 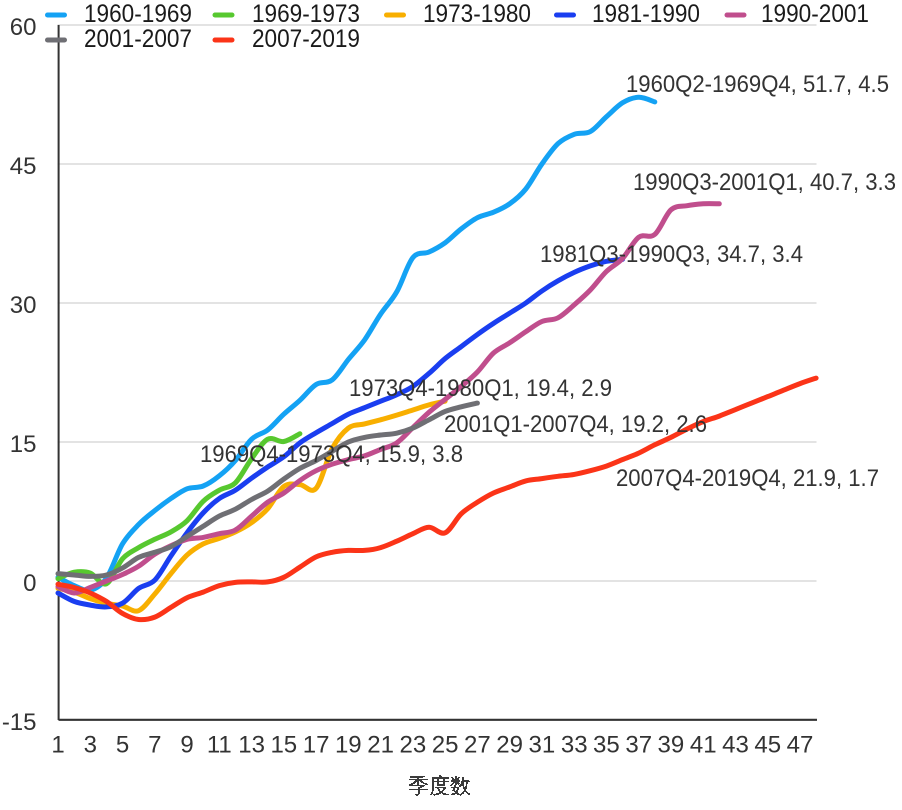 What do you see at coordinates (23, 27) in the screenshot?
I see `svg-text: 60` at bounding box center [23, 27].